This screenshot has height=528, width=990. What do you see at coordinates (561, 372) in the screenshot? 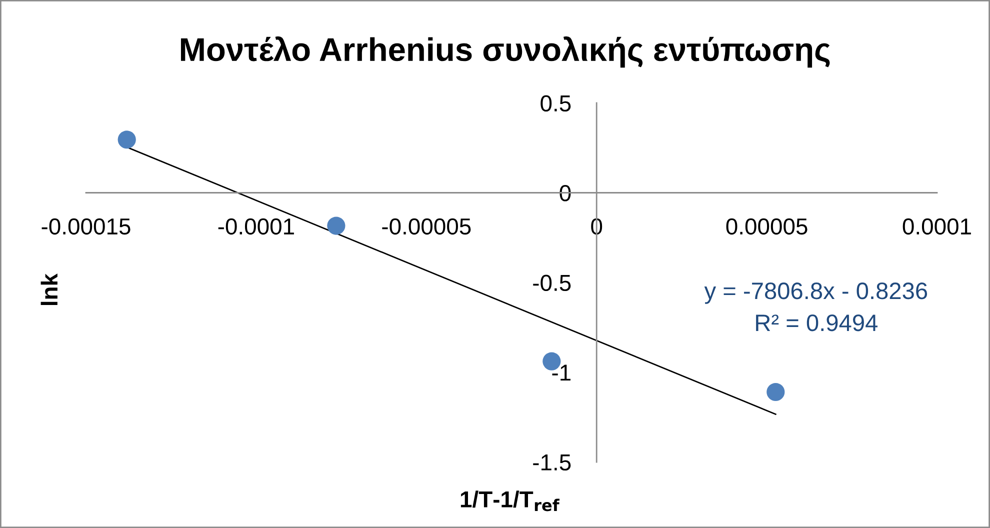
I see `y-tick-label: -1` at bounding box center [561, 372].